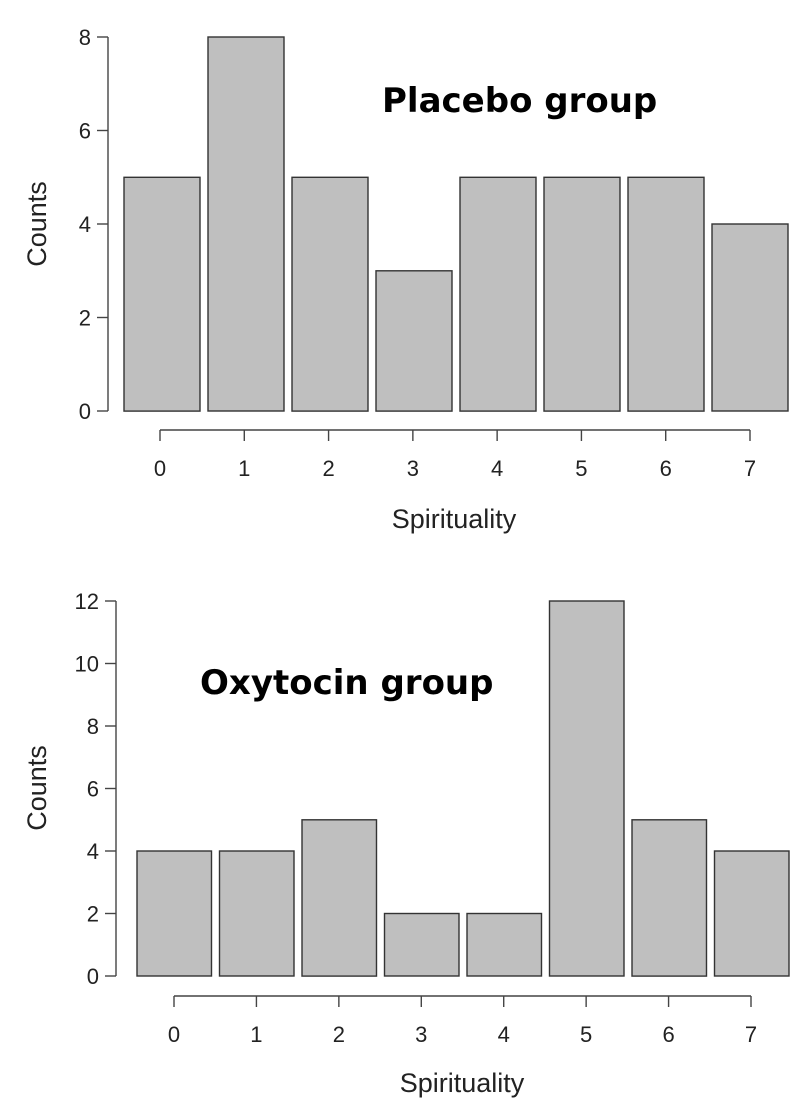 This screenshot has height=1106, width=796. What do you see at coordinates (87, 601) in the screenshot?
I see `y-tick-label: 12` at bounding box center [87, 601].